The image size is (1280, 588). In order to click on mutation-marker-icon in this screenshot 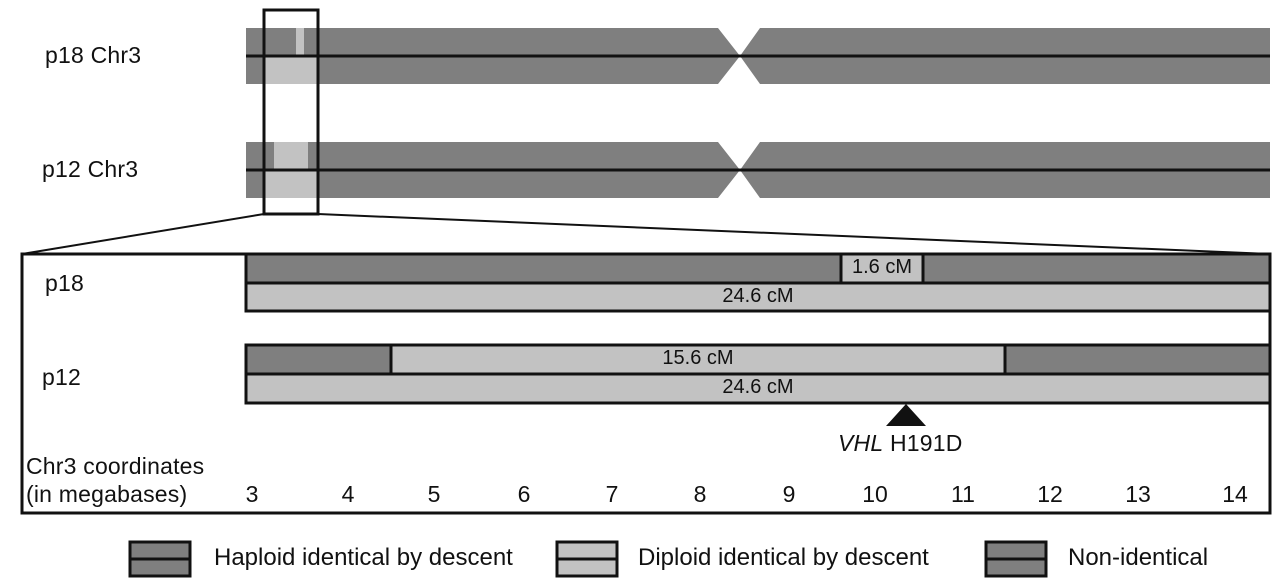, I will do `click(906, 415)`.